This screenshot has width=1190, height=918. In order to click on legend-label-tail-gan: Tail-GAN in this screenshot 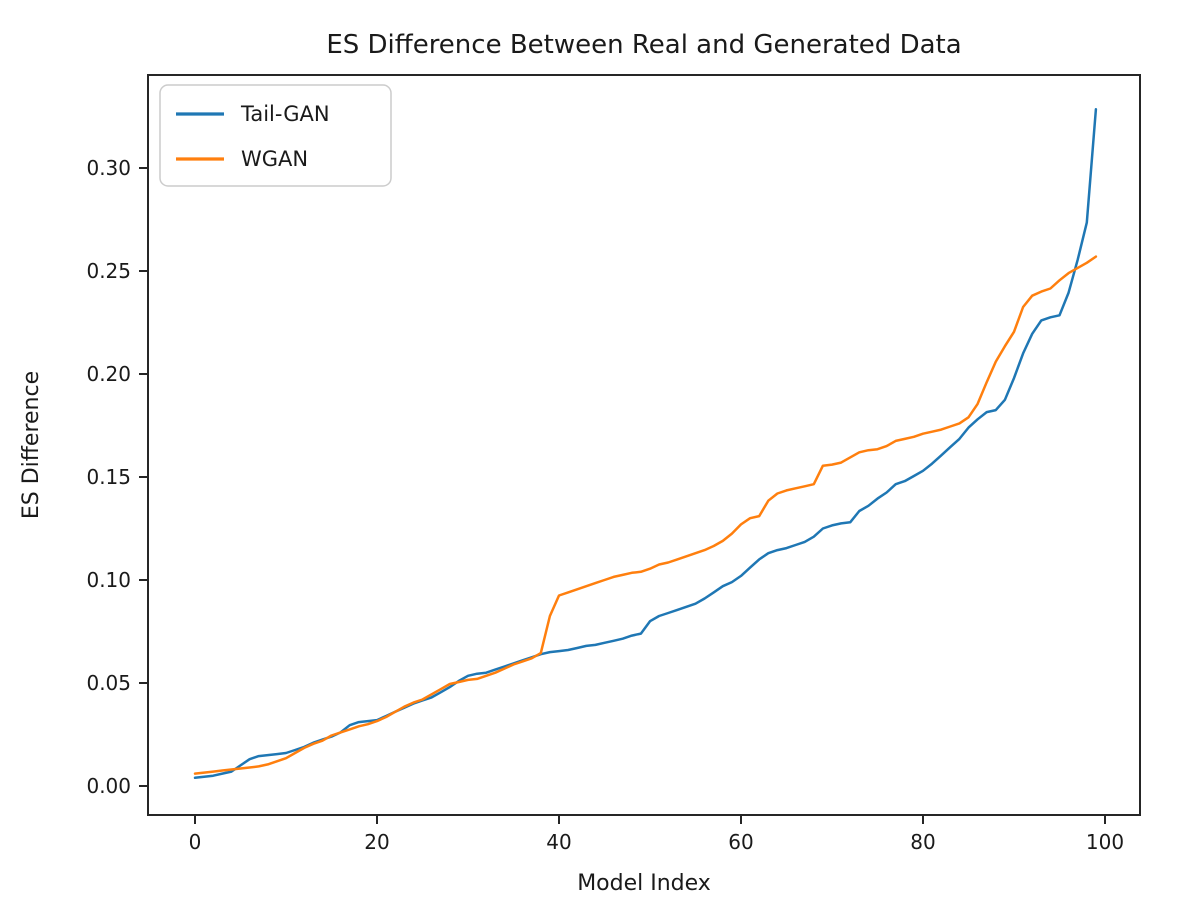, I will do `click(285, 114)`.